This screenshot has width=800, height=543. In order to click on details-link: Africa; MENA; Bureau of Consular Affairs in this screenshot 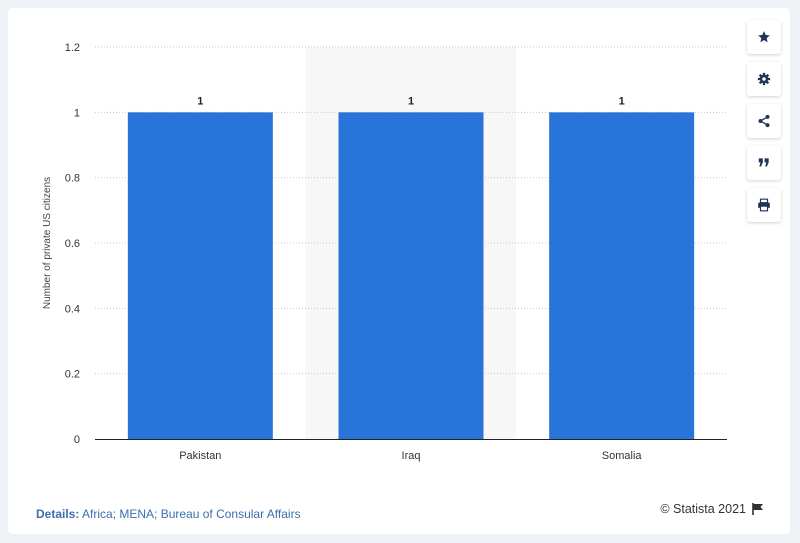, I will do `click(191, 514)`.